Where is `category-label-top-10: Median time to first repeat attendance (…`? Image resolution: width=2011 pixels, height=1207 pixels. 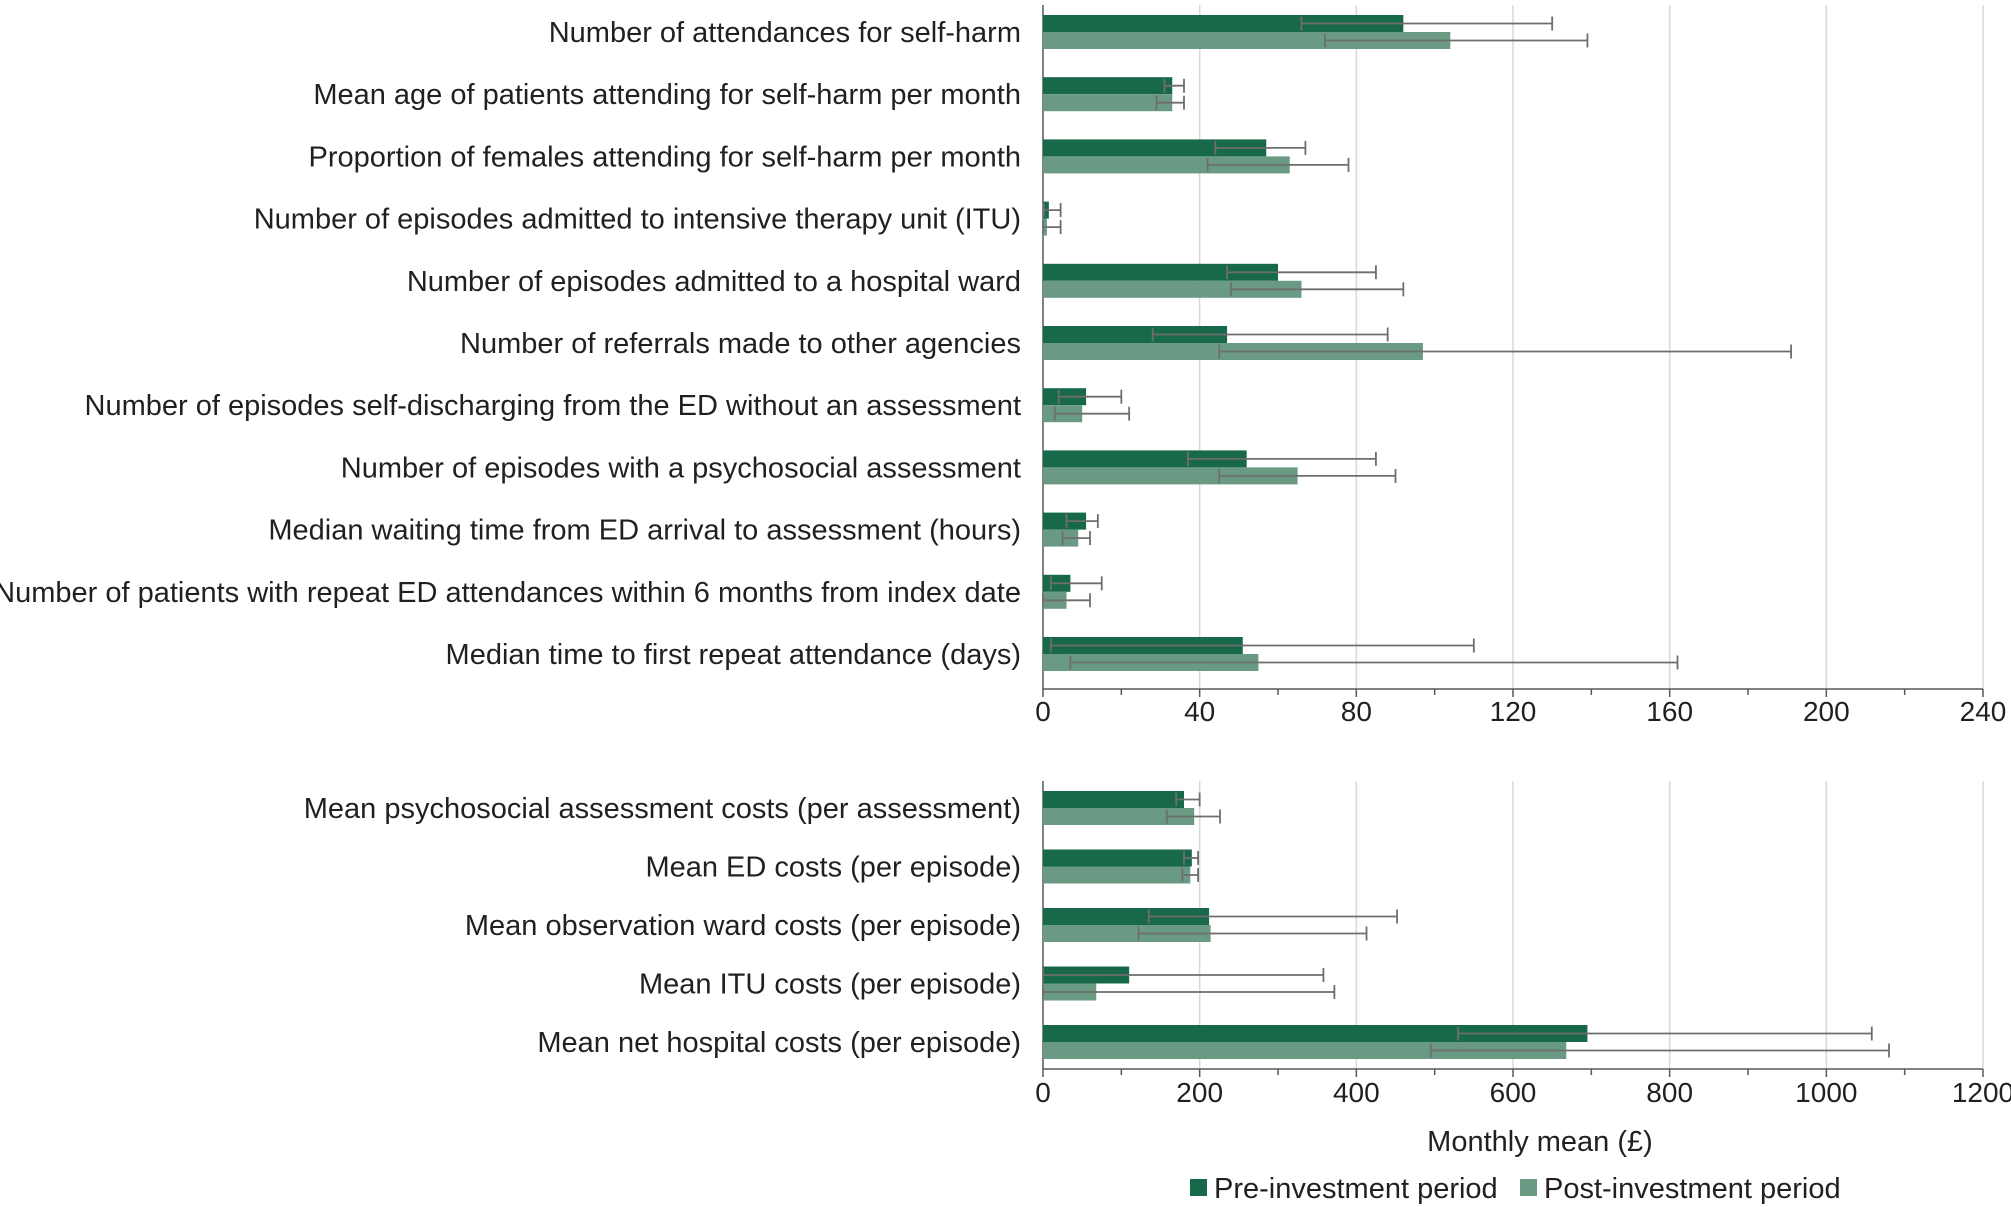 category-label-top-10: Median time to first repeat attendance (… is located at coordinates (733, 655).